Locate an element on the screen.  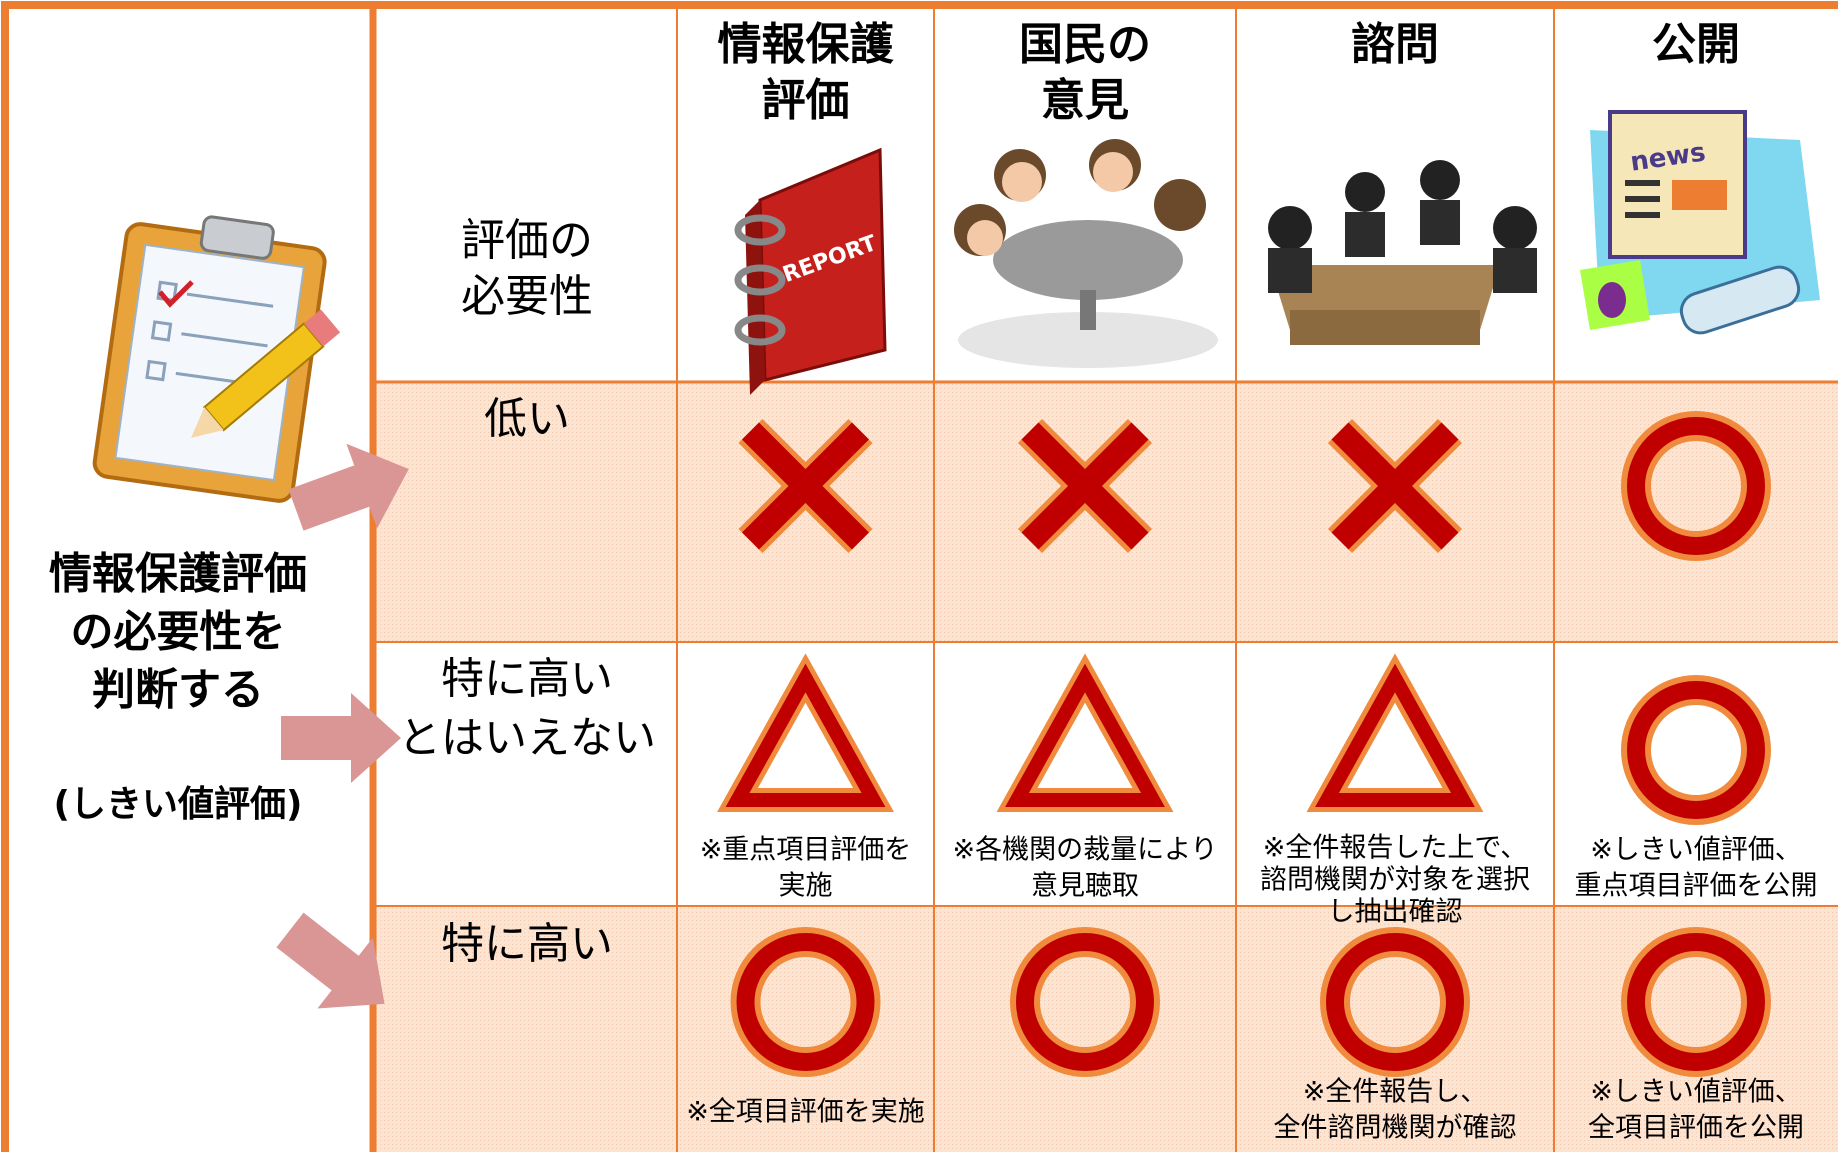
report-icon: REPORT is located at coordinates (810, 271).